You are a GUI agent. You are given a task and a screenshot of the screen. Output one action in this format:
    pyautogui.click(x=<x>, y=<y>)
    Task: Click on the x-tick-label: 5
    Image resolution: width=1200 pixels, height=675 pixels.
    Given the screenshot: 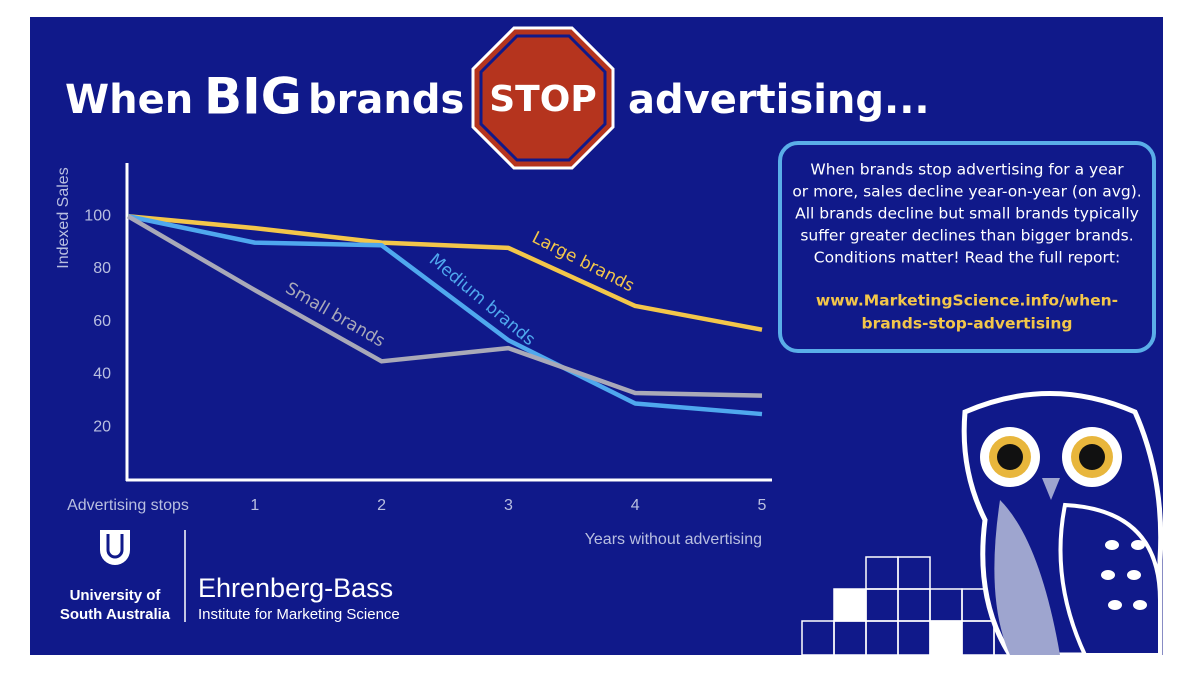 What is the action you would take?
    pyautogui.click(x=762, y=505)
    